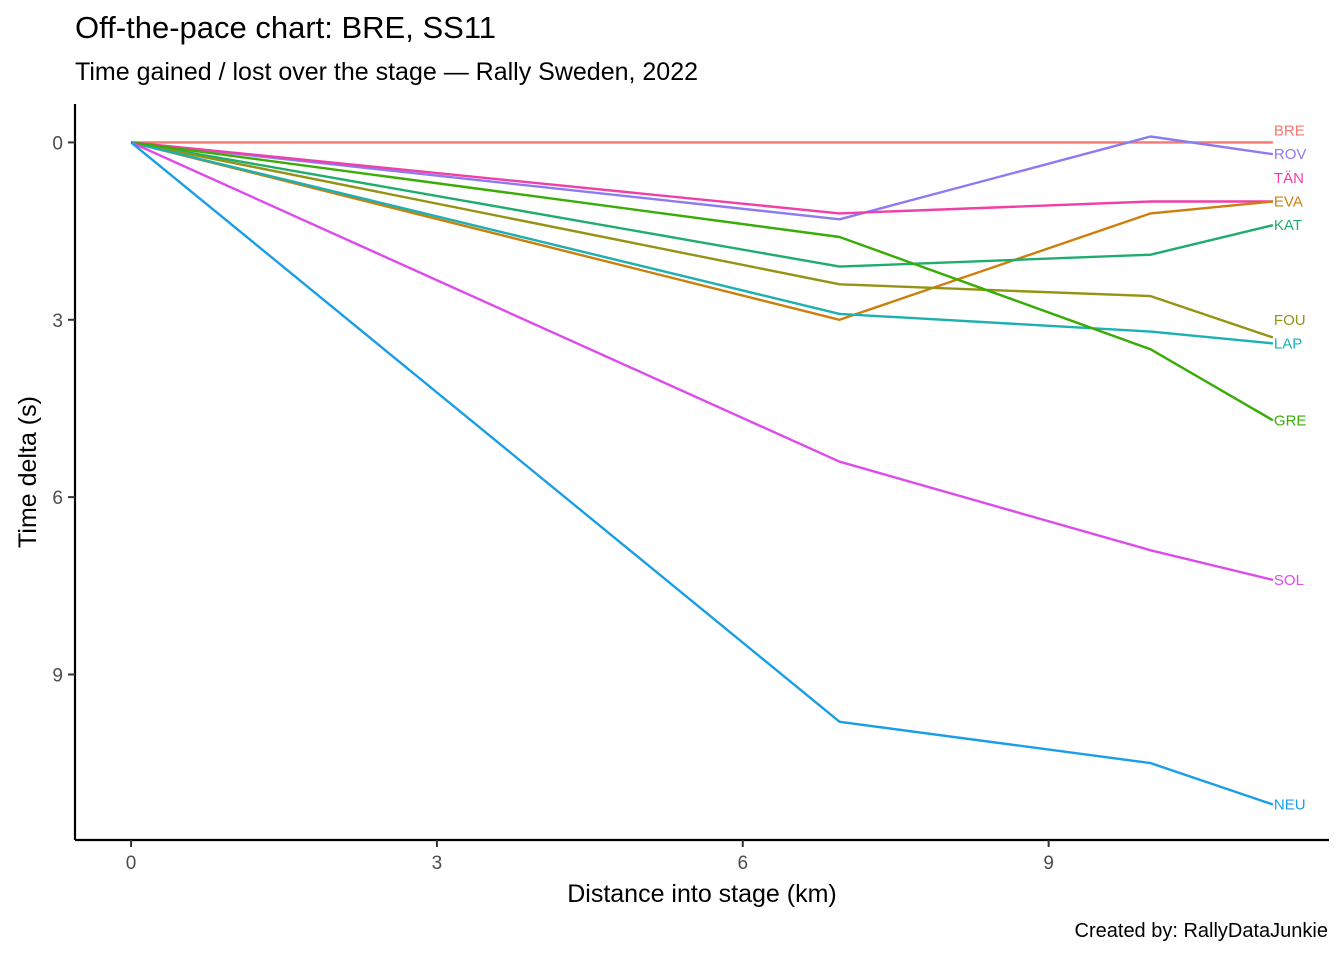 The image size is (1344, 960). What do you see at coordinates (590, 857) in the screenshot?
I see `x-axis-ticks: 0 3 6 9` at bounding box center [590, 857].